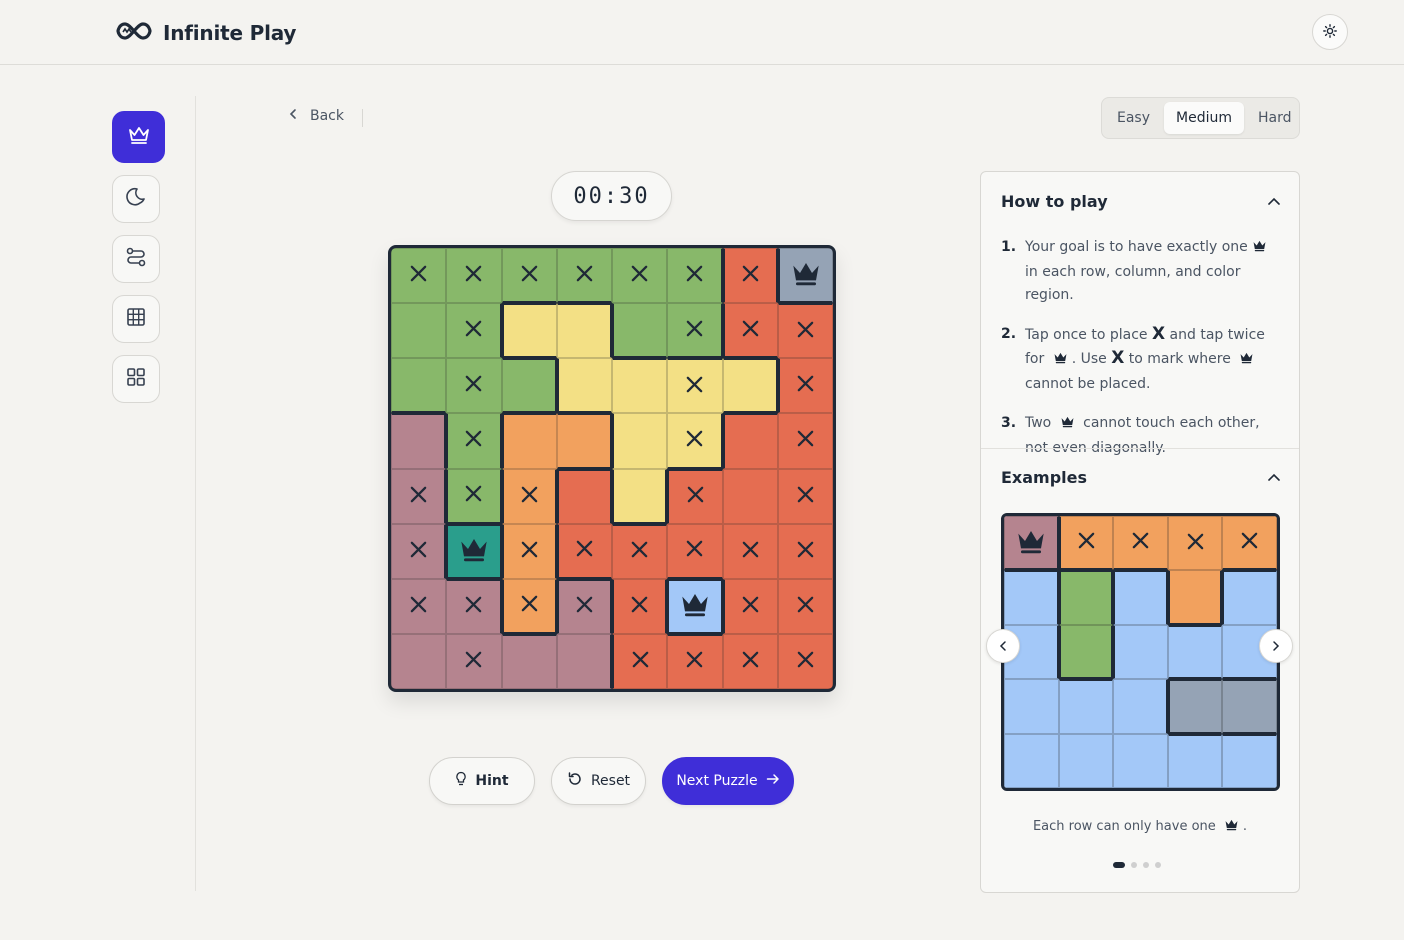 The image size is (1404, 940). I want to click on back-link: Back, so click(316, 116).